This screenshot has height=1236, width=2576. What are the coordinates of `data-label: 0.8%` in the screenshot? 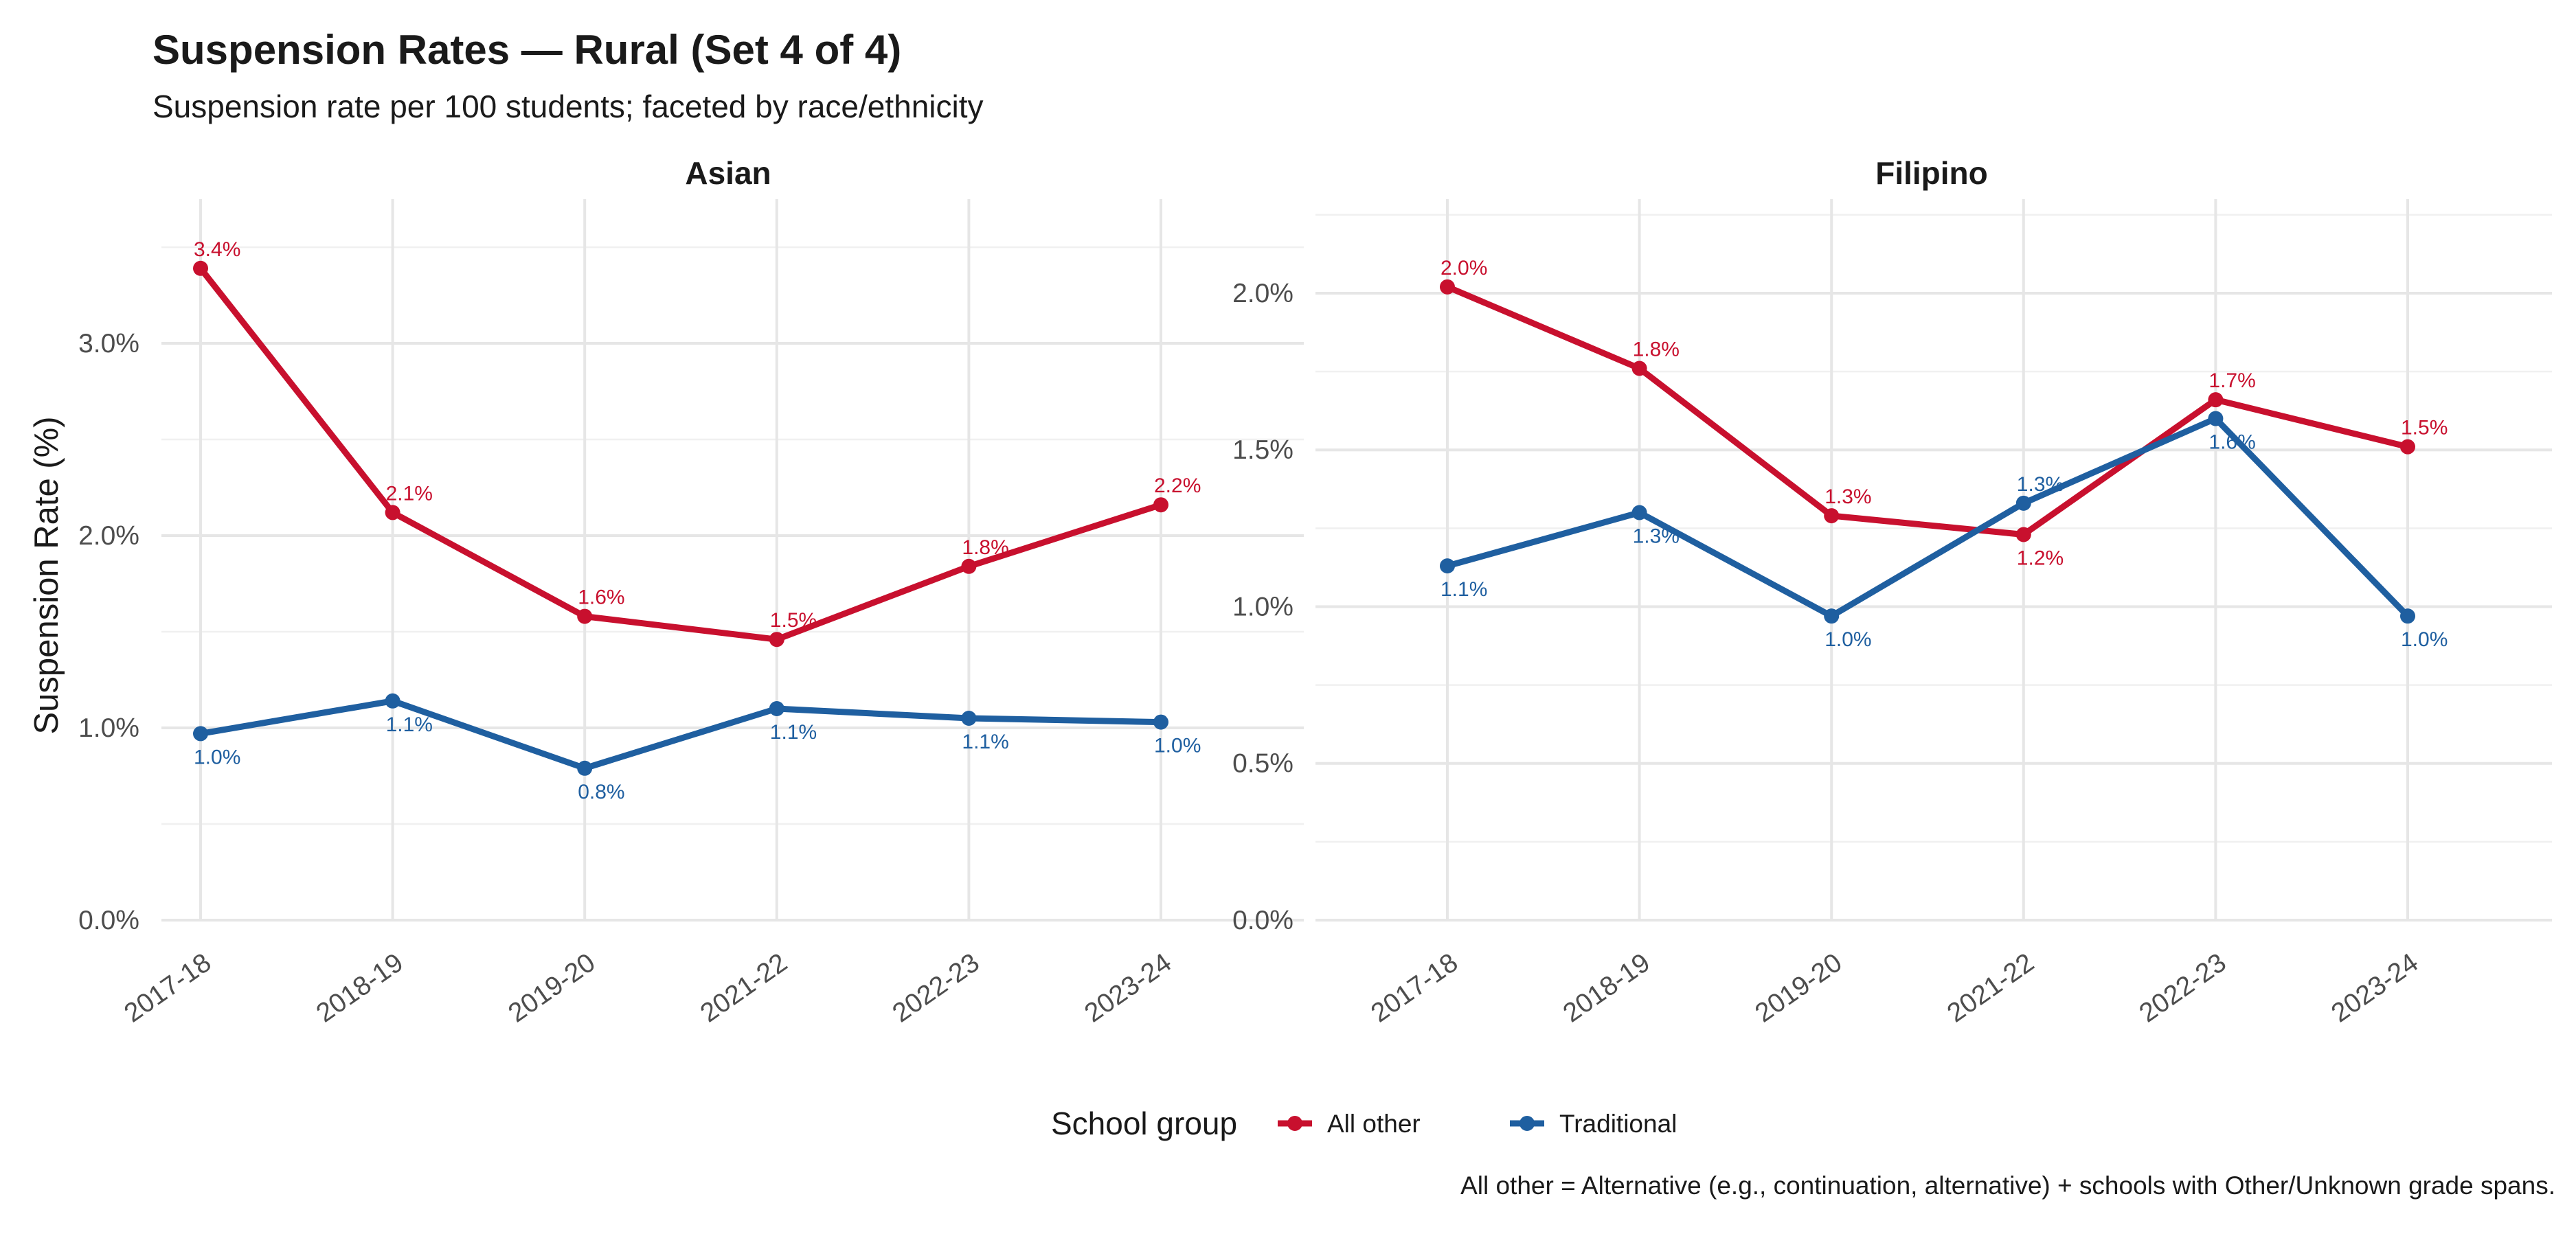 It's located at (601, 792).